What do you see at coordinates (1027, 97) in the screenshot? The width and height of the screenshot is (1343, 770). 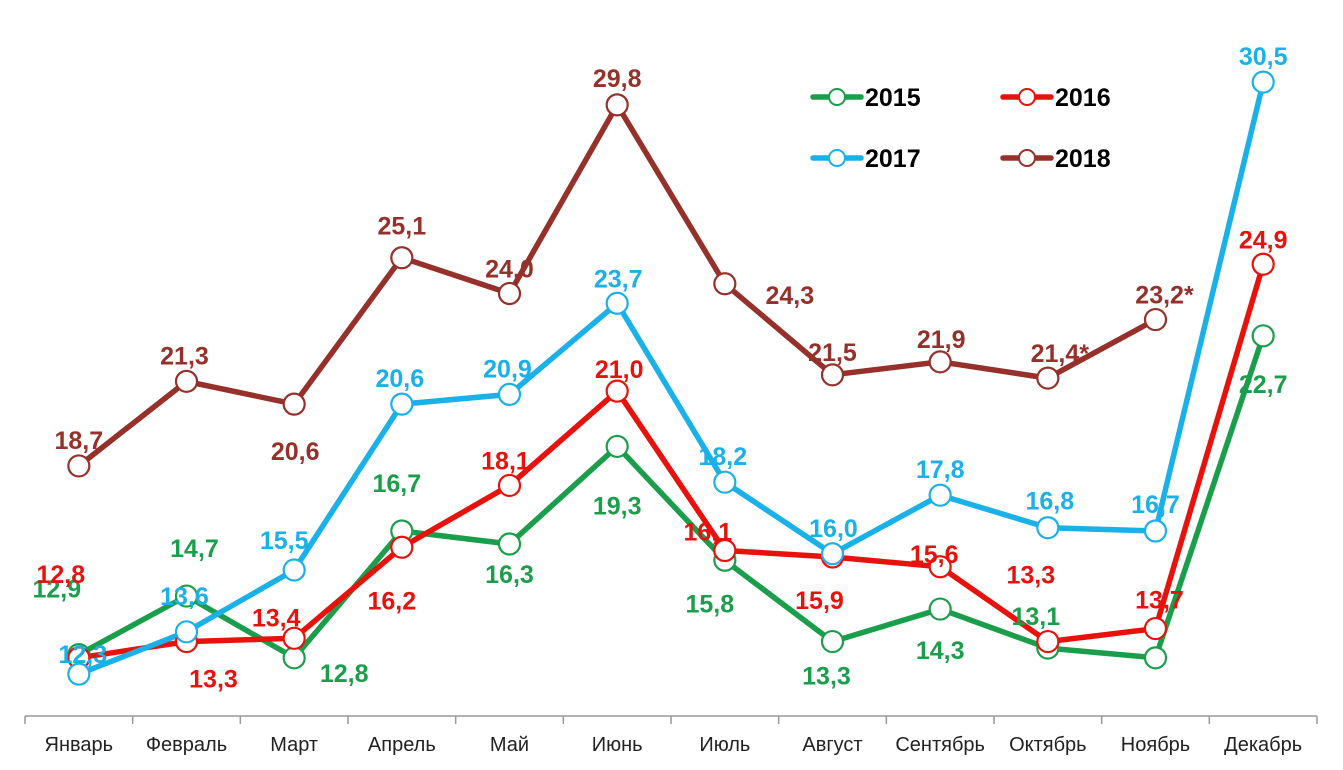 I see `legend-marker-2016` at bounding box center [1027, 97].